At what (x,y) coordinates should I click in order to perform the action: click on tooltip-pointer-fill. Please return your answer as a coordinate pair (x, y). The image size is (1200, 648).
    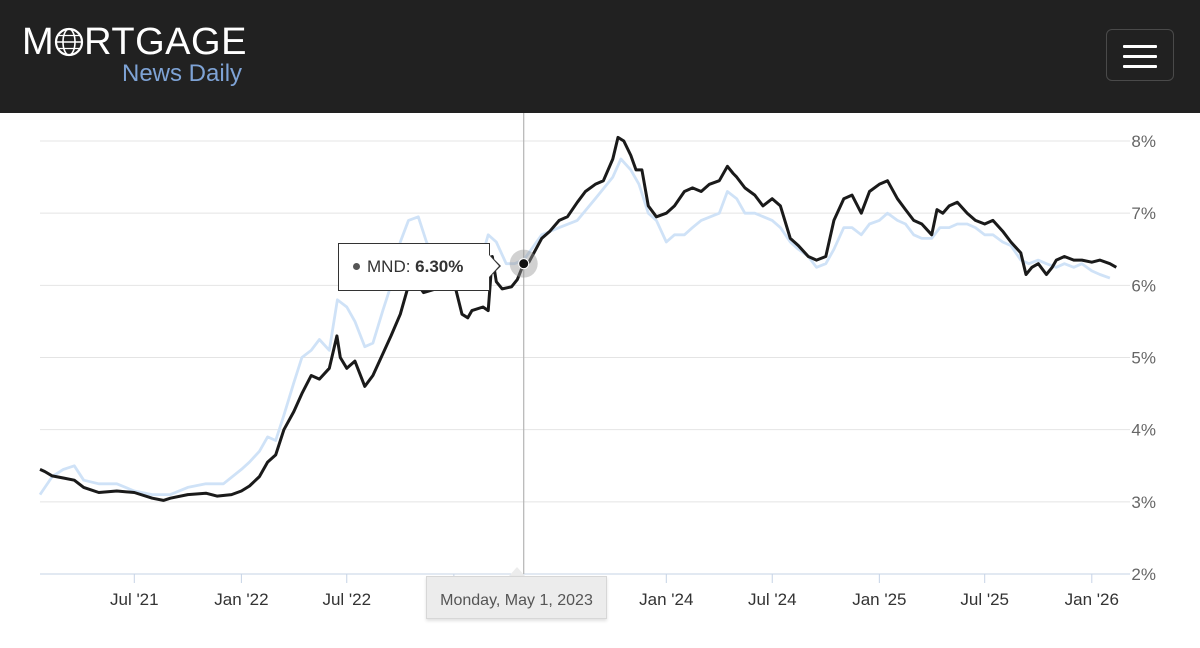
    Looking at the image, I should click on (494, 266).